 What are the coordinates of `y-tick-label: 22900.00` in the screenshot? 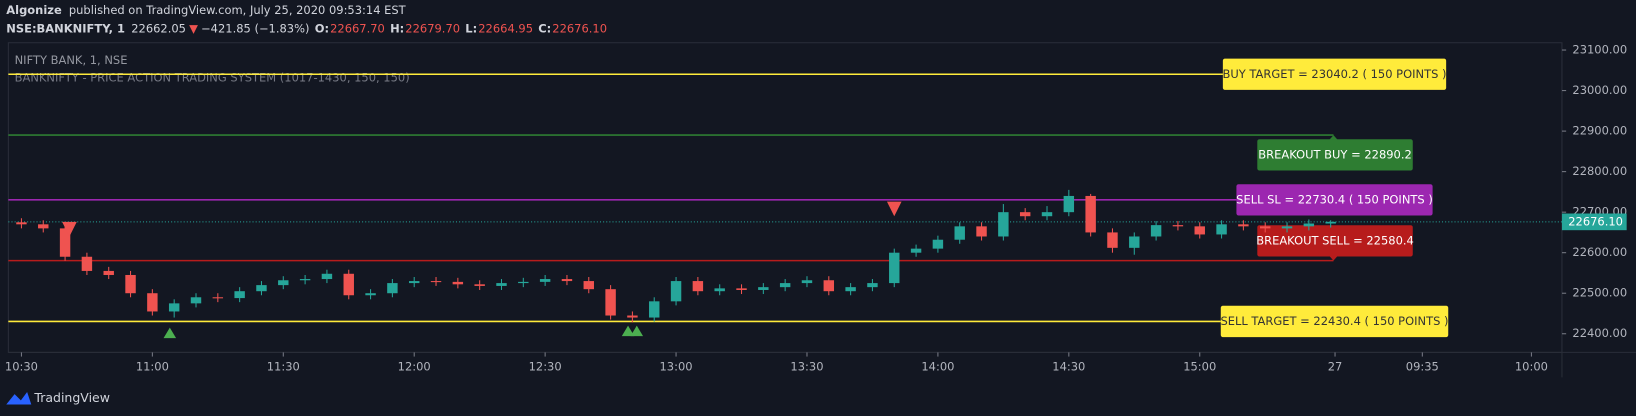 It's located at (1599, 131).